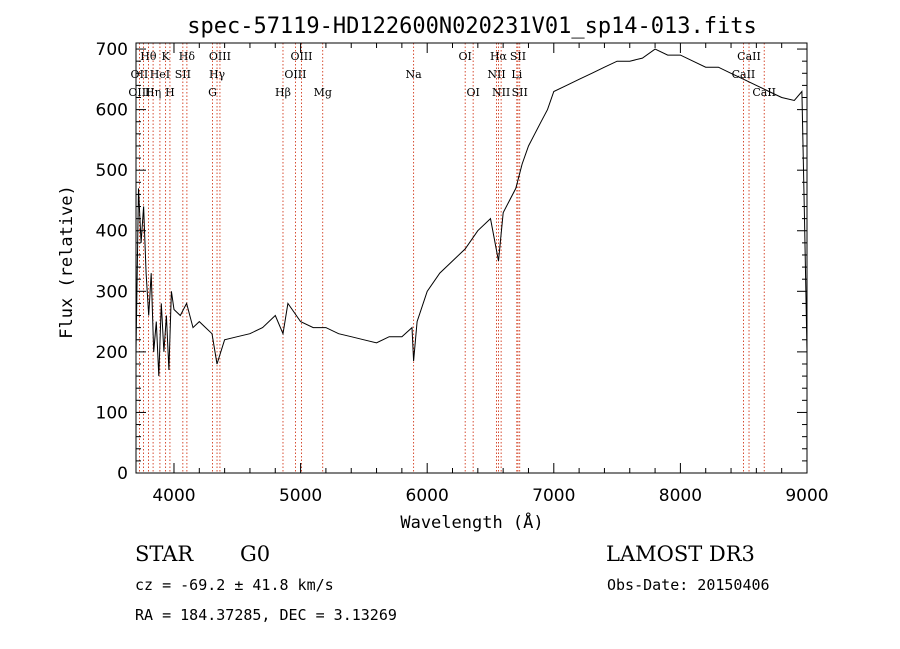  Describe the element at coordinates (414, 74) in the screenshot. I see `spectral-line-label: Na` at that location.